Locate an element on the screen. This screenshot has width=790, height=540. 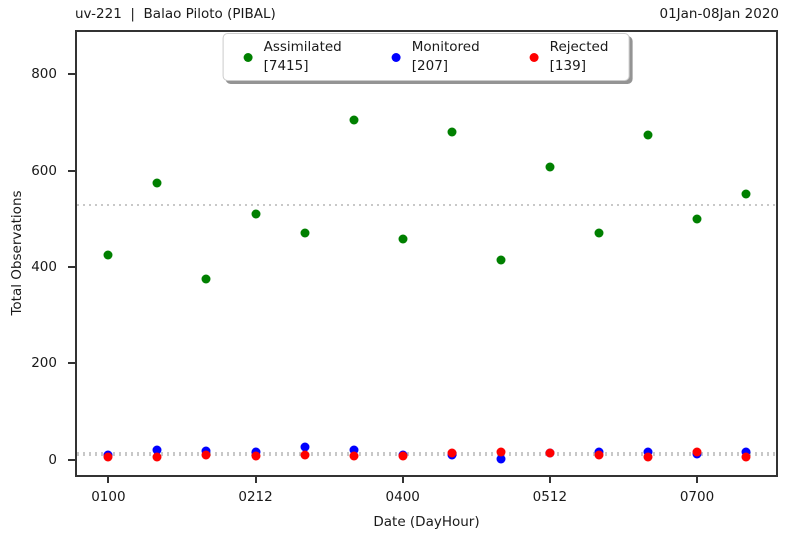
legend-item-assimilated: Assimilated [7415] is located at coordinates (292, 57).